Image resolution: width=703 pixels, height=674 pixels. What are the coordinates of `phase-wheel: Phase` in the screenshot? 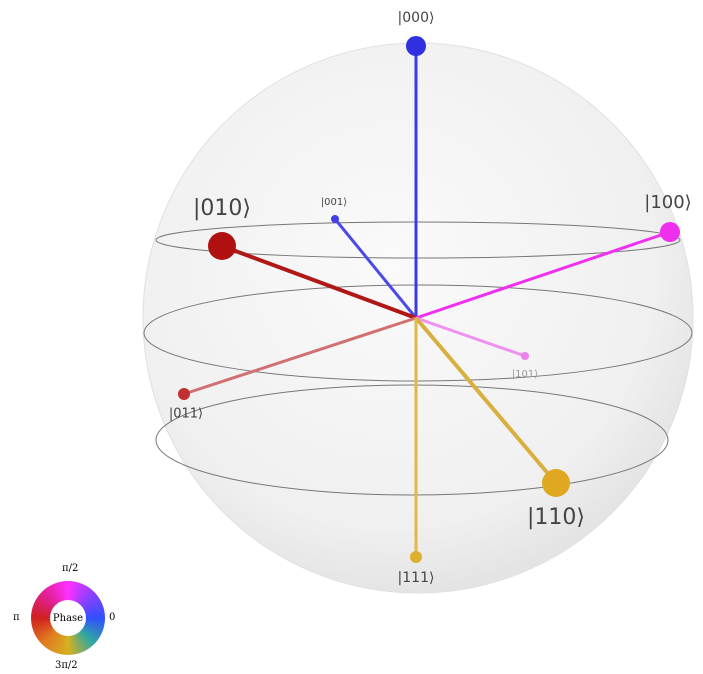 It's located at (68, 618).